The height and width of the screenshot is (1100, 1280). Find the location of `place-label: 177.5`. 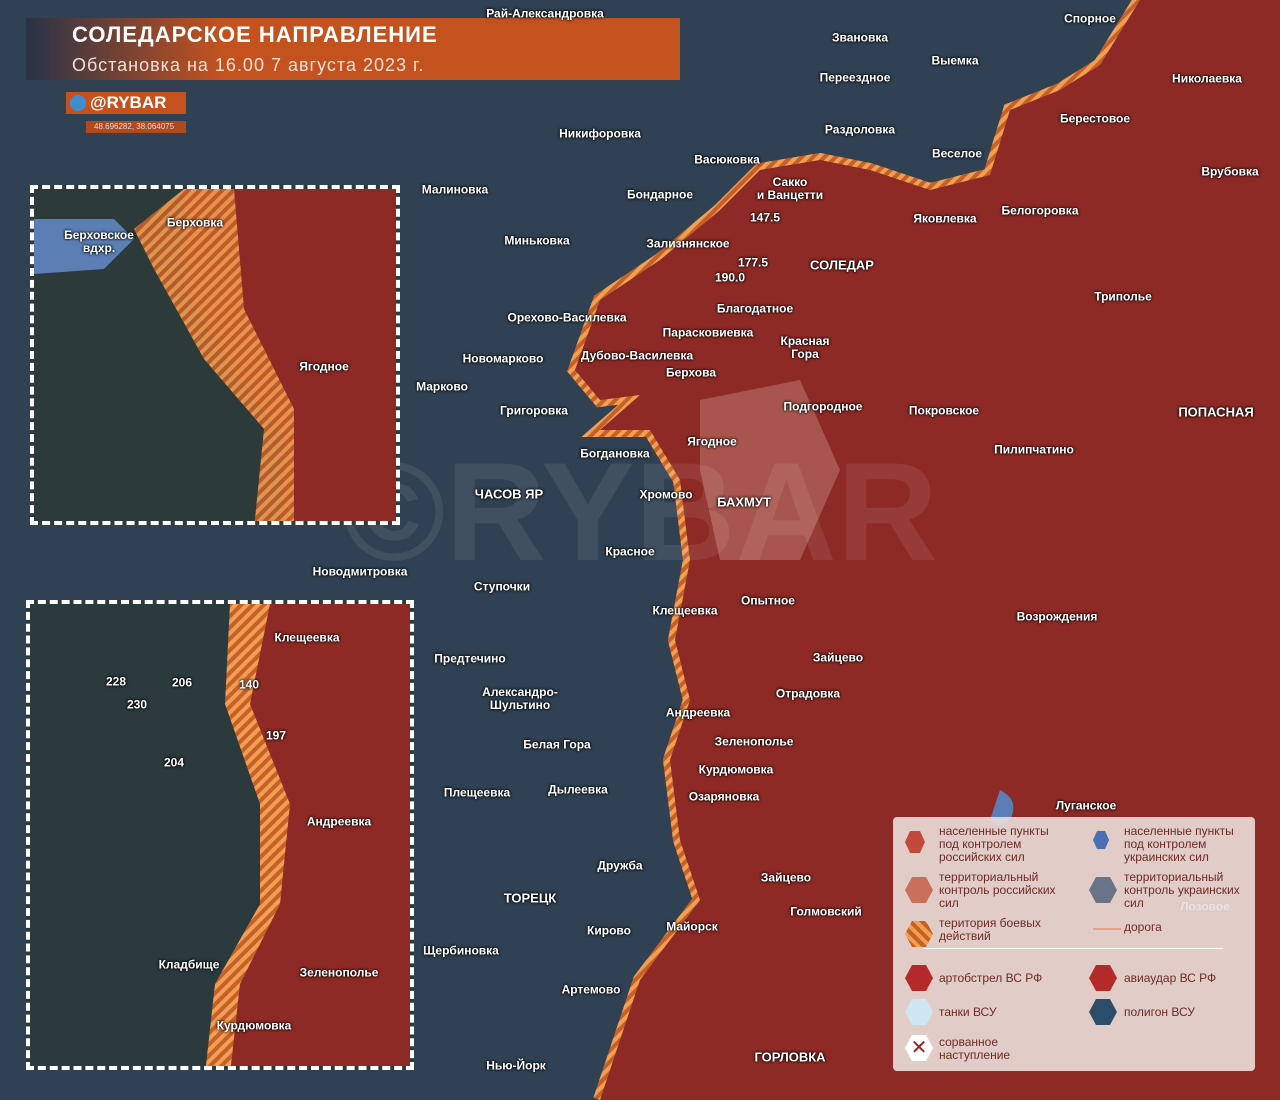

place-label: 177.5 is located at coordinates (753, 262).